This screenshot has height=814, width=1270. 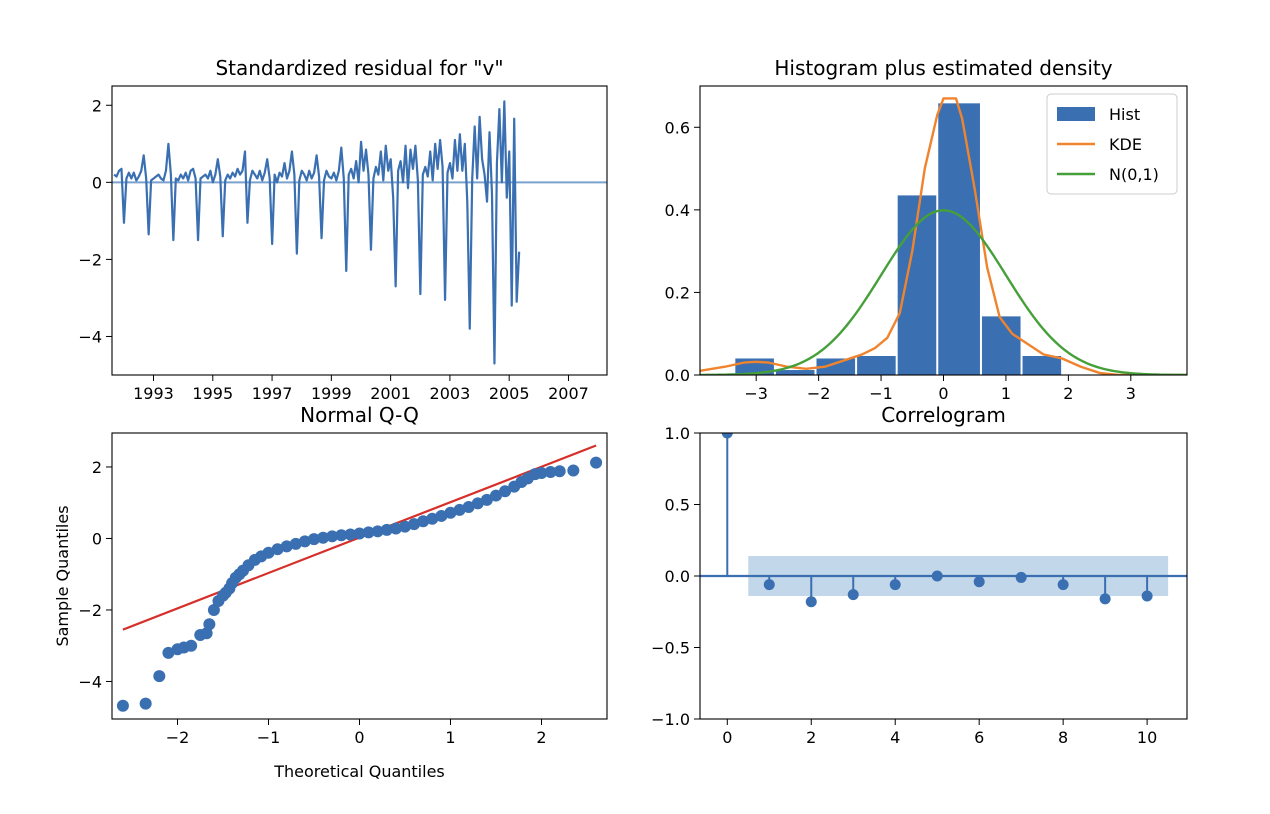 I want to click on residual-xtick-label: 2003, so click(x=450, y=393).